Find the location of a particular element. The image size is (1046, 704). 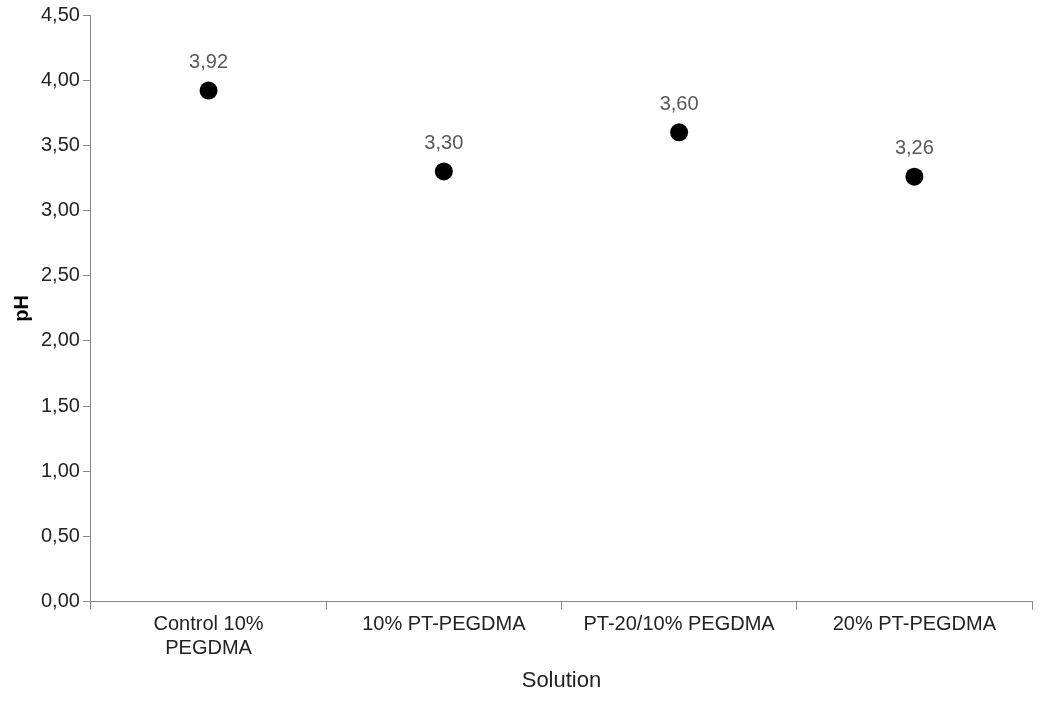

x-axis-title: Solution is located at coordinates (561, 679).